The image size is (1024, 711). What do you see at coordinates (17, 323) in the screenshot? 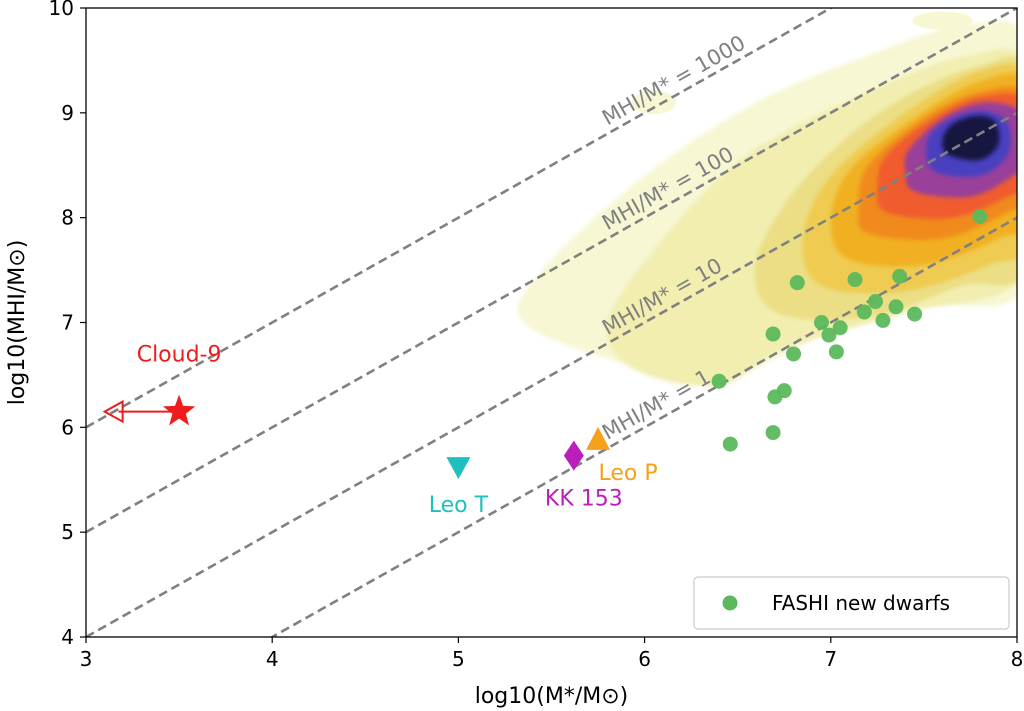
I see `y-axis-label: log10(MHI/M⊙)` at bounding box center [17, 323].